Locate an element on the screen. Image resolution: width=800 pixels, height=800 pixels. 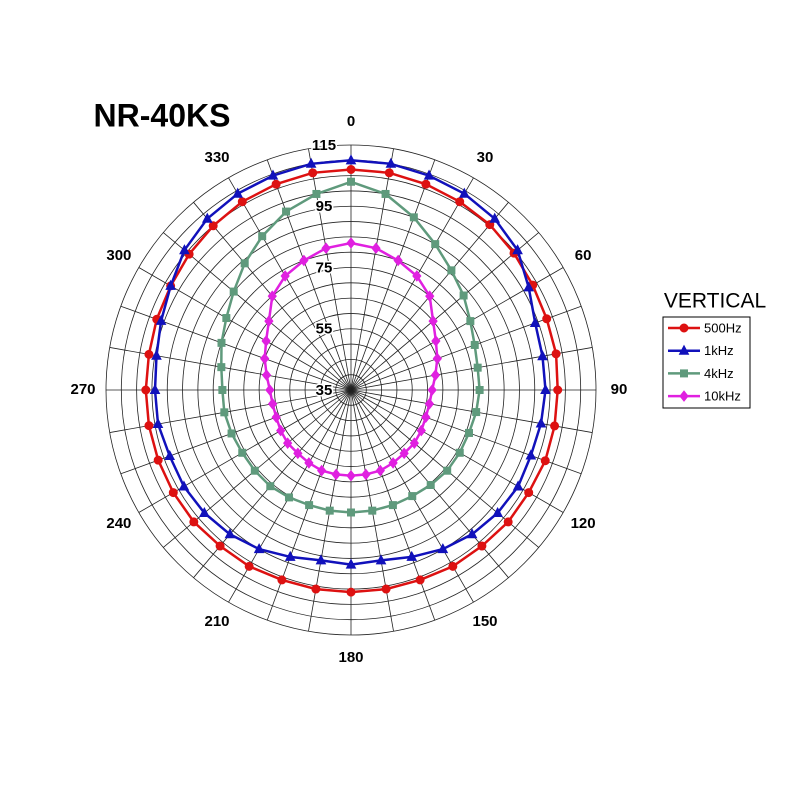
angle-label: 120 is located at coordinates (583, 523).